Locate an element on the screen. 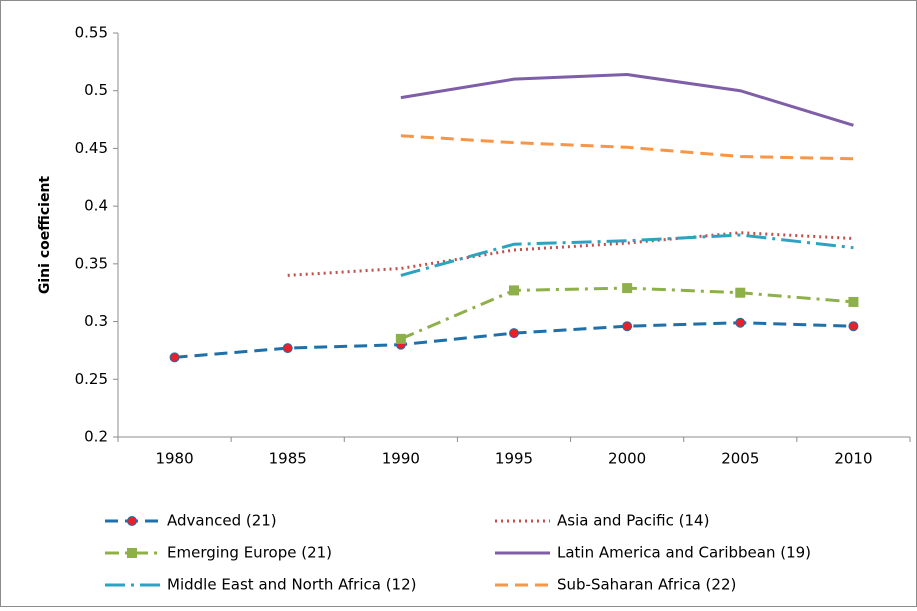  y-axis-title: Gini coefficient is located at coordinates (45, 235).